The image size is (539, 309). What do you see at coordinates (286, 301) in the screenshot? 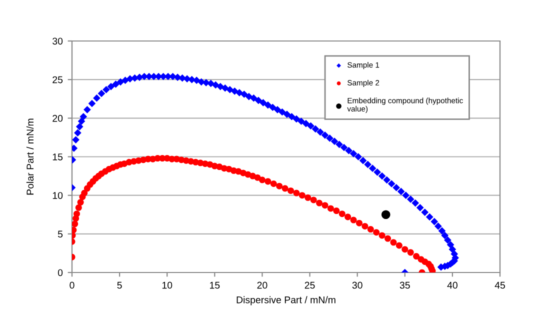
I see `x-axis-title: Dispersive Part / mN/m` at bounding box center [286, 301].